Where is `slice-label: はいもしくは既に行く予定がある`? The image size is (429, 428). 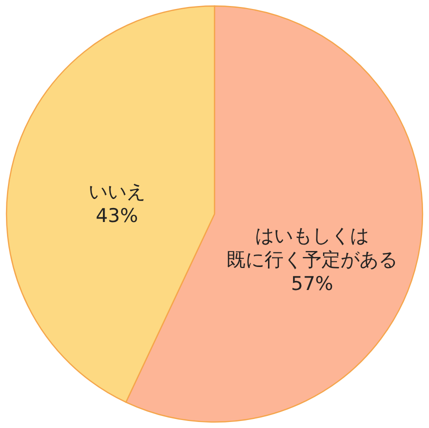 slice-label: はいもしくは既に行く予定がある is located at coordinates (312, 247).